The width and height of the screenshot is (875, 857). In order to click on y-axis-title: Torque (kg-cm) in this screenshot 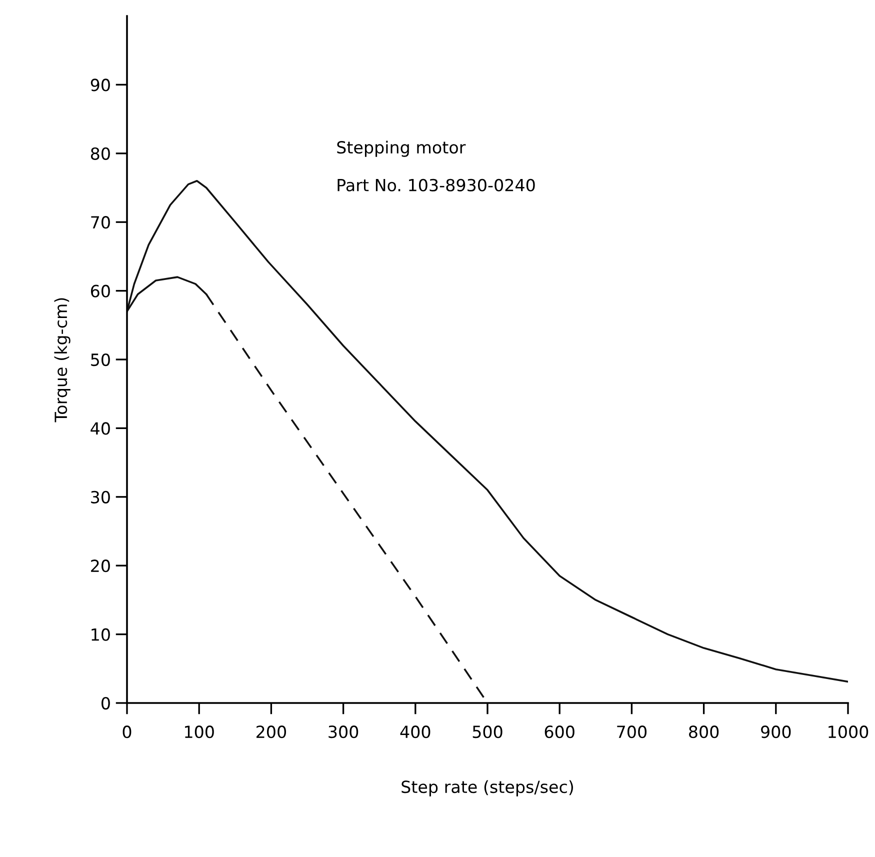, I will do `click(62, 360)`.